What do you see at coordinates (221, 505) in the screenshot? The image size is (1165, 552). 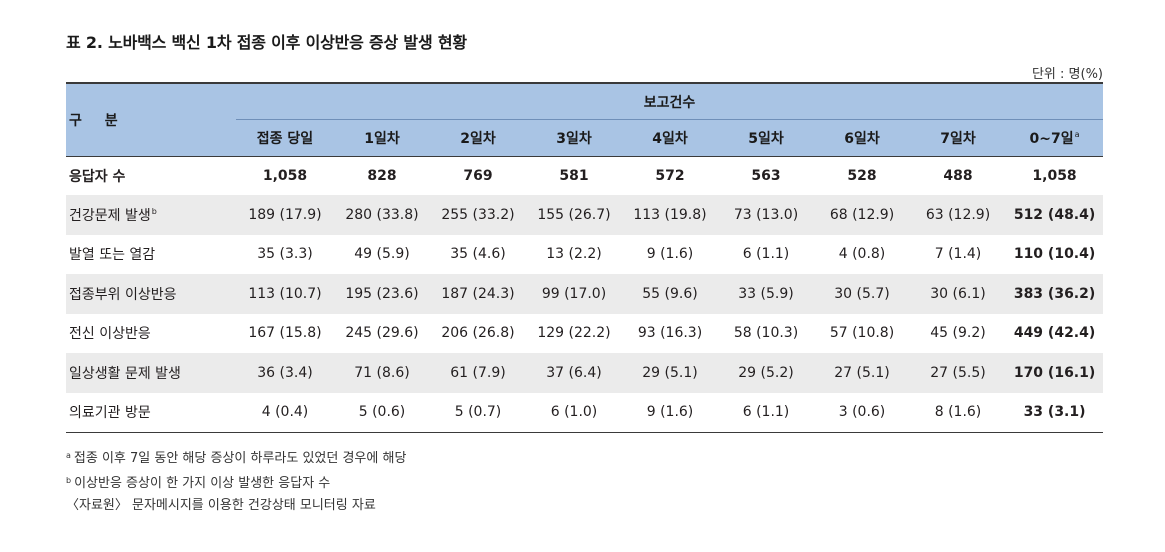 I see `footnote-text: 〈자료원〉 문자메시지를 이용한 건강상태 모니터링 자료` at bounding box center [221, 505].